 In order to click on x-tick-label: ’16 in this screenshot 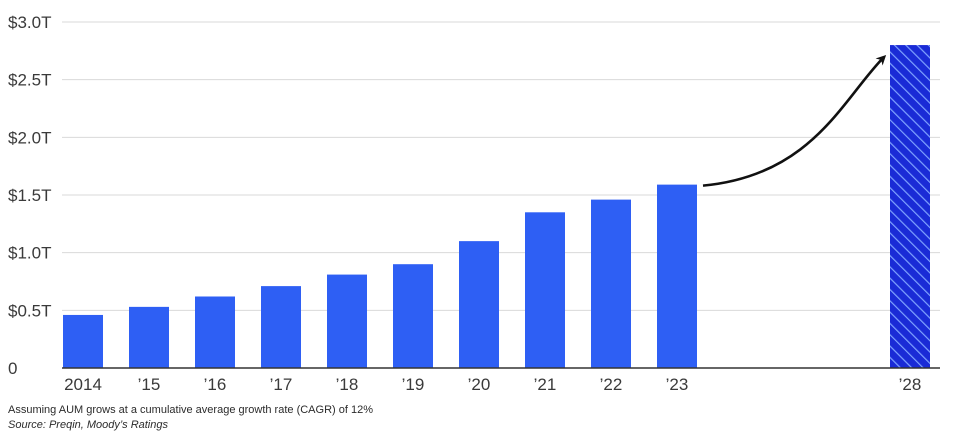, I will do `click(215, 384)`.